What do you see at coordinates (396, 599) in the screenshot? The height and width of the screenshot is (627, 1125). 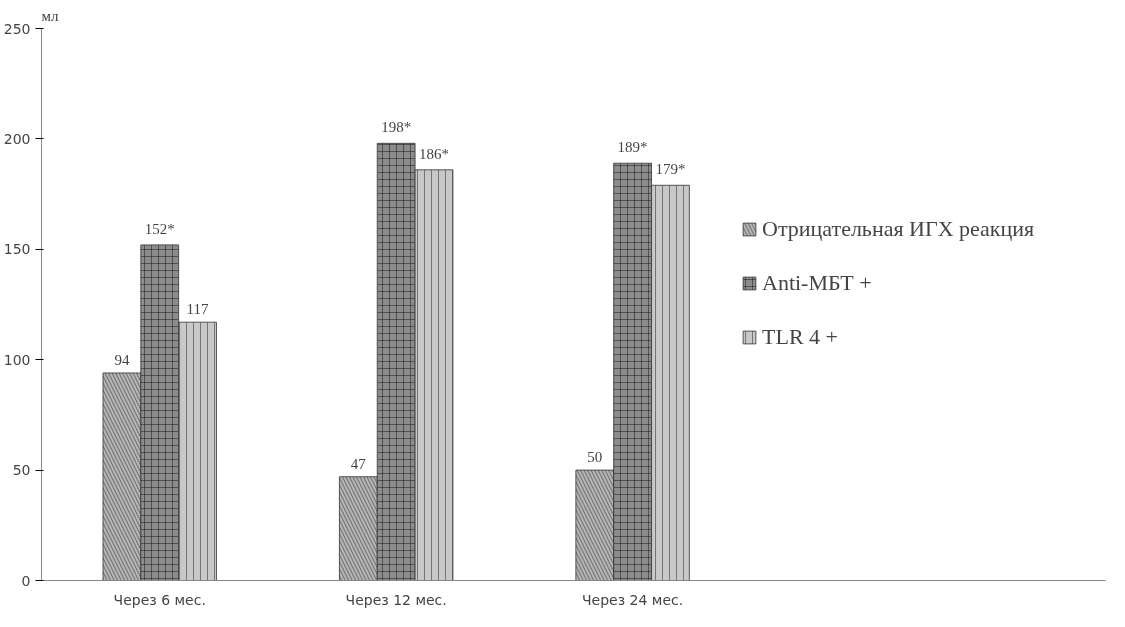 I see `x-tick-label: Через 12 мес.` at bounding box center [396, 599].